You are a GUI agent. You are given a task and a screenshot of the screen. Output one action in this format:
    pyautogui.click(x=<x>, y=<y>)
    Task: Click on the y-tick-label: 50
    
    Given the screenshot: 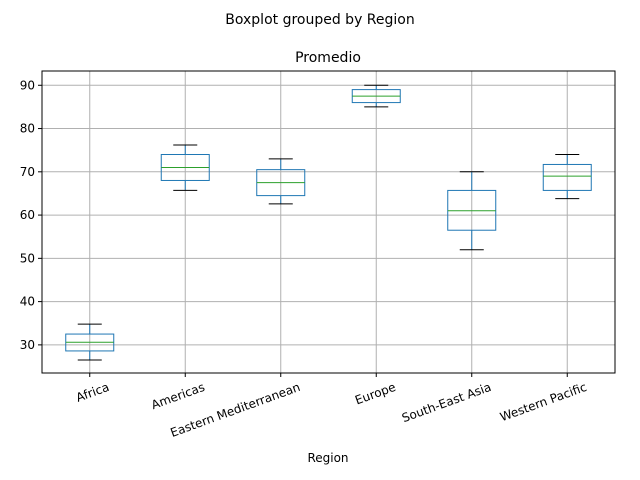 What is the action you would take?
    pyautogui.click(x=27, y=258)
    